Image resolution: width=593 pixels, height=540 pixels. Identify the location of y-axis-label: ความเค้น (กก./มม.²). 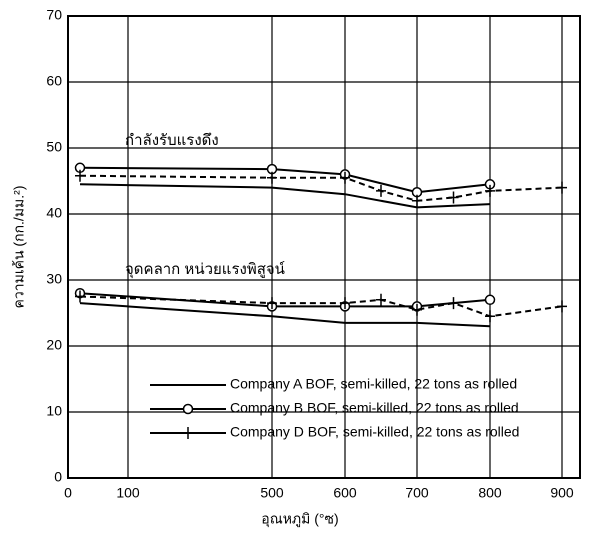
(19, 247).